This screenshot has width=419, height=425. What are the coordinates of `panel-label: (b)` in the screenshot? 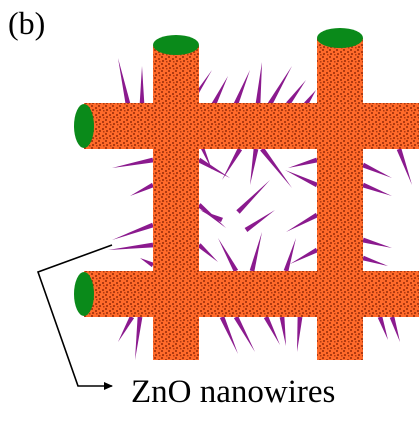 It's located at (26, 23).